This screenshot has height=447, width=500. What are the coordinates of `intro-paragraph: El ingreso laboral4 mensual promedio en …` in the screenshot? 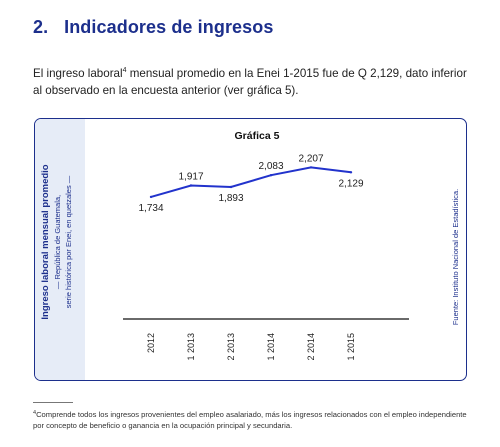 It's located at (253, 80).